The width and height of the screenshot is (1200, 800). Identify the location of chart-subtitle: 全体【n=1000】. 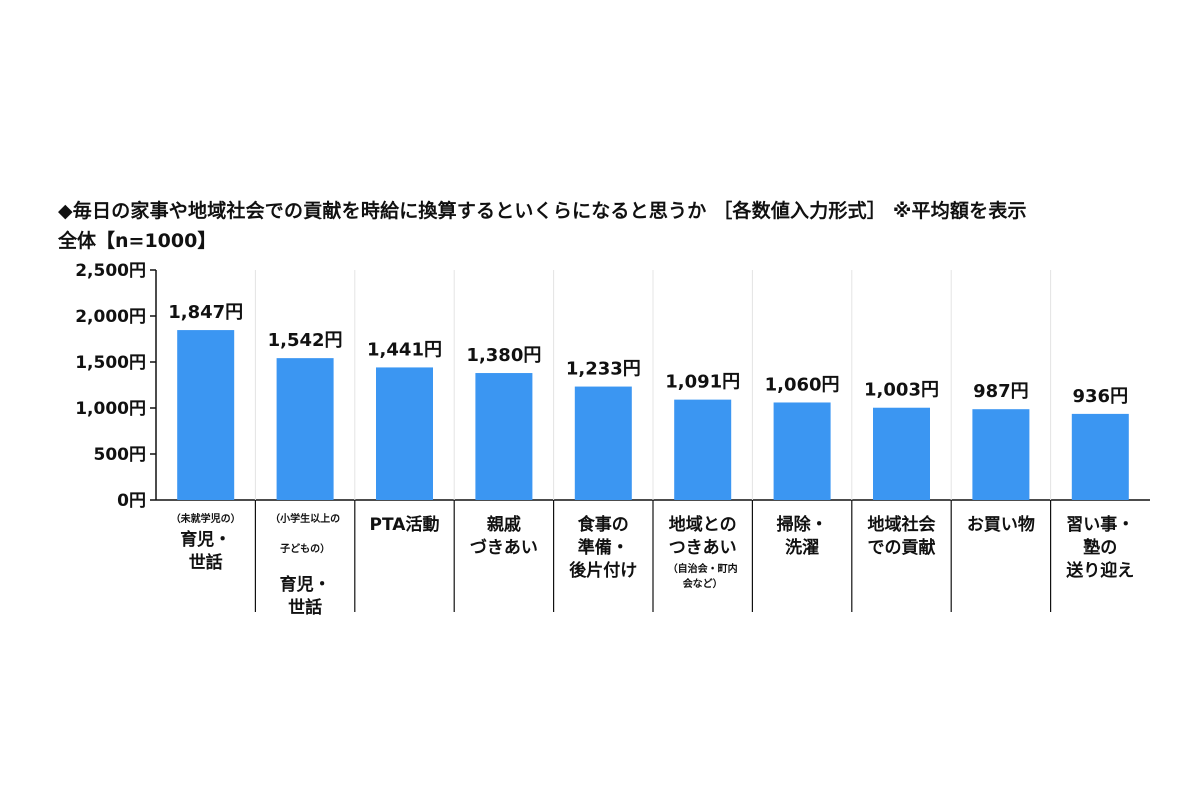
(137, 241).